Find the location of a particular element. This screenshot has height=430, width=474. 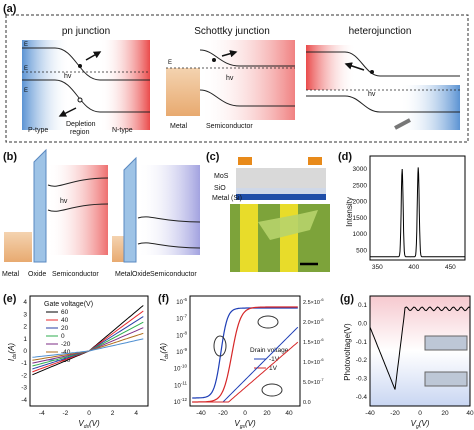

f-plot-frame is located at coordinates (245, 351).